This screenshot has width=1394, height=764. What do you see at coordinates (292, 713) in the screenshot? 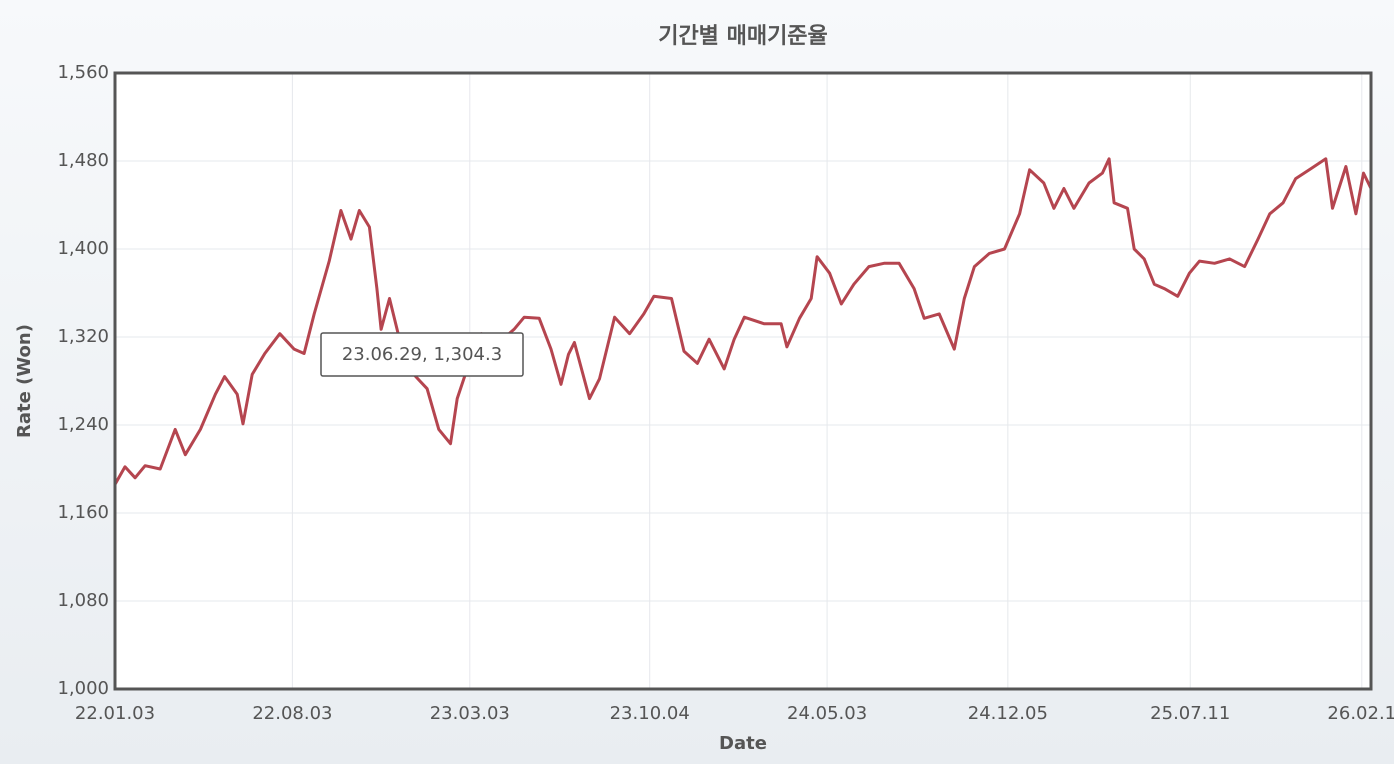
I see `x-tick-label: 22.08.03` at bounding box center [292, 713].